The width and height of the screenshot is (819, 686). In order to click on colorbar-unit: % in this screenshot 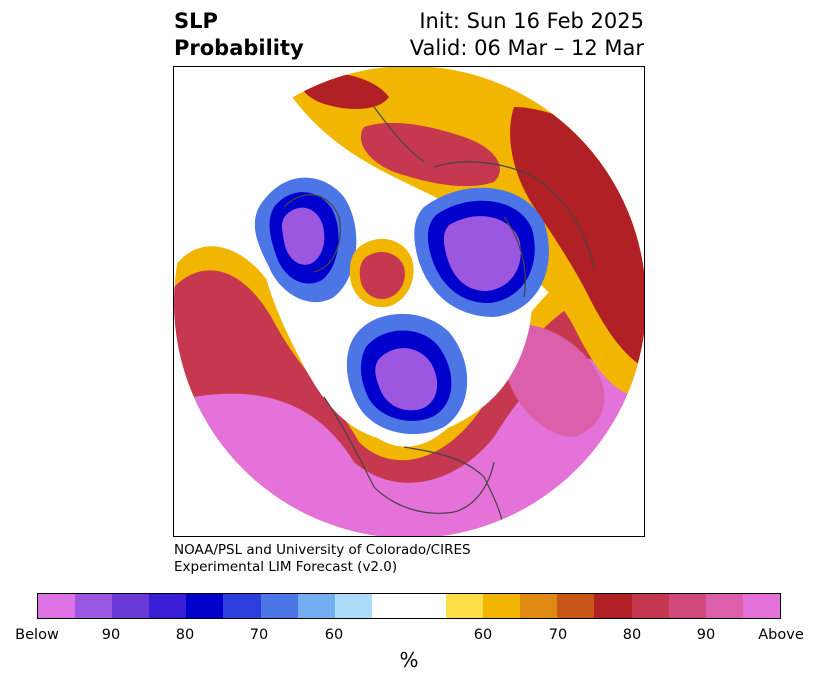, I will do `click(409, 660)`.